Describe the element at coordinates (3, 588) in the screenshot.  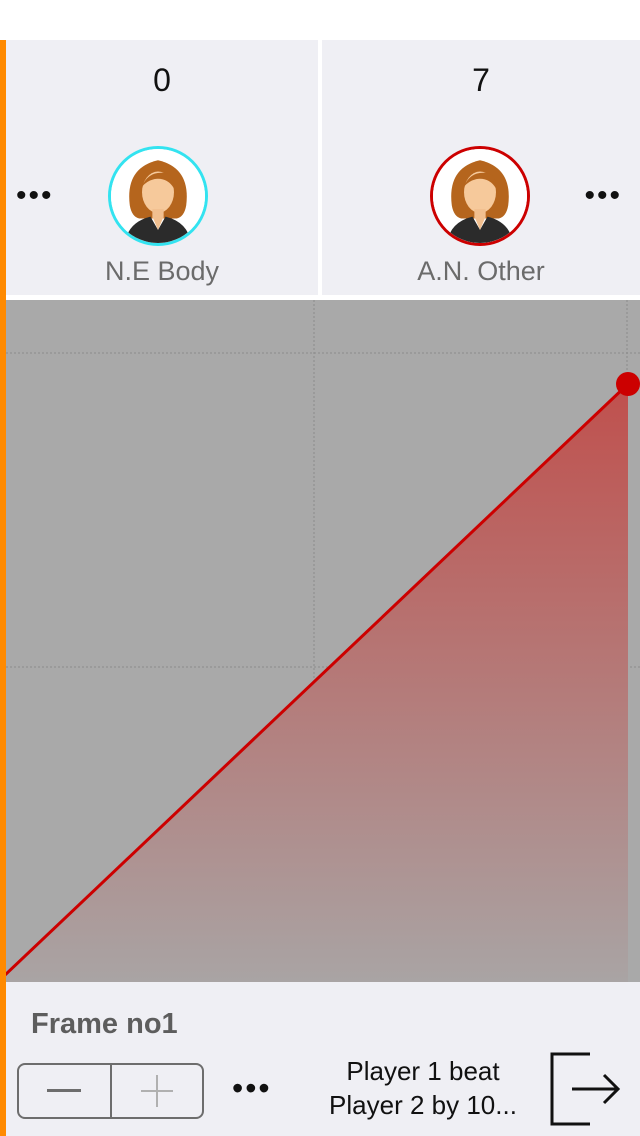
I see `accent-bar` at that location.